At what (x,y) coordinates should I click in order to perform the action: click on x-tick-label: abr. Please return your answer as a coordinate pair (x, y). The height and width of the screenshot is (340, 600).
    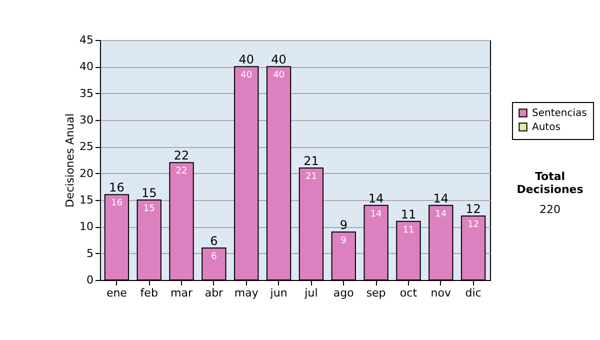
    Looking at the image, I should click on (214, 293).